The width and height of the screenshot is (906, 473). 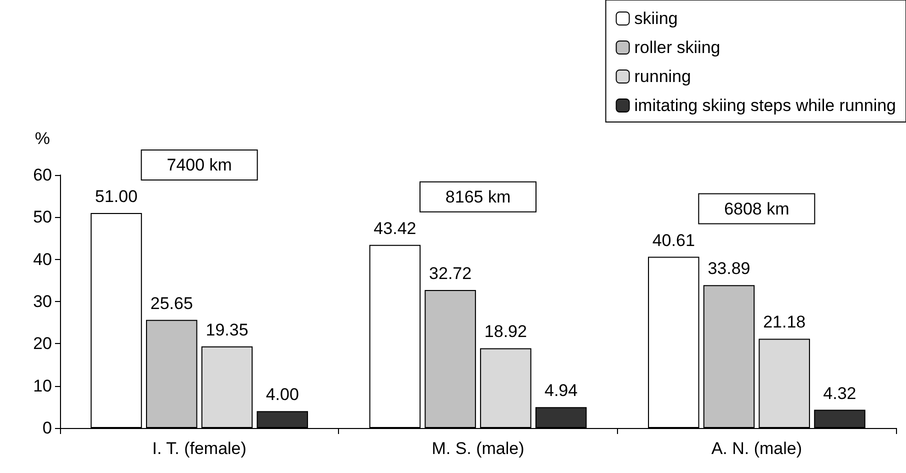 I want to click on annotation: 6808 km, so click(x=757, y=208).